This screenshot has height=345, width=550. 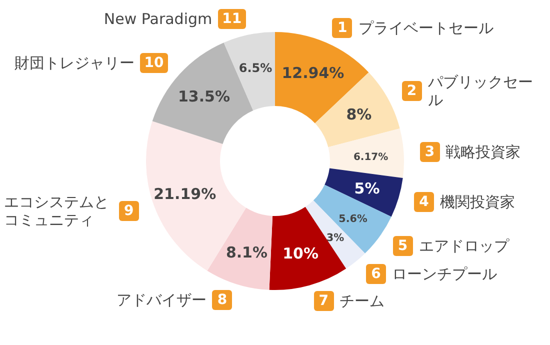 What do you see at coordinates (370, 158) in the screenshot?
I see `data-label: 6.17%` at bounding box center [370, 158].